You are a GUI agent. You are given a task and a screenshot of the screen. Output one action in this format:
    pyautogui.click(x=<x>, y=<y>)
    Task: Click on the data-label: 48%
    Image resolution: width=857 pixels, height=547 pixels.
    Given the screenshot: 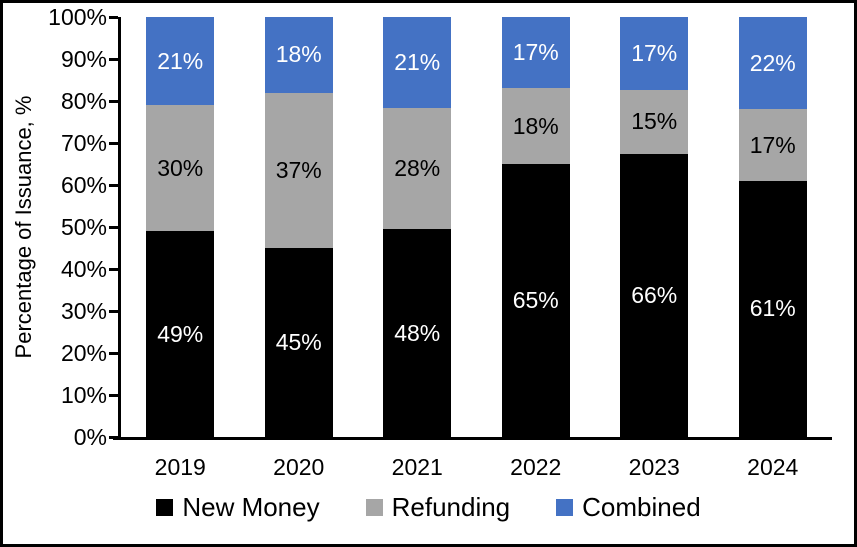 What is the action you would take?
    pyautogui.click(x=417, y=332)
    